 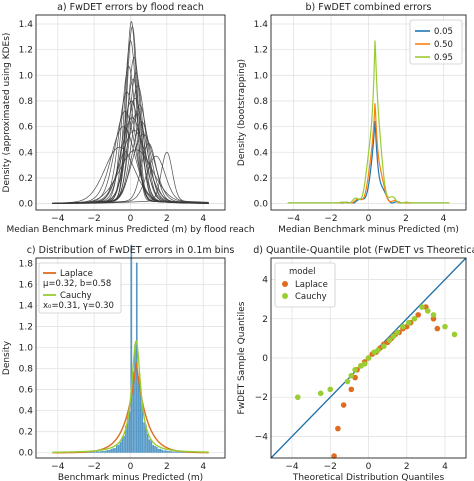 What do you see at coordinates (26, 327) in the screenshot?
I see `y-tick-label: 1.2` at bounding box center [26, 327].